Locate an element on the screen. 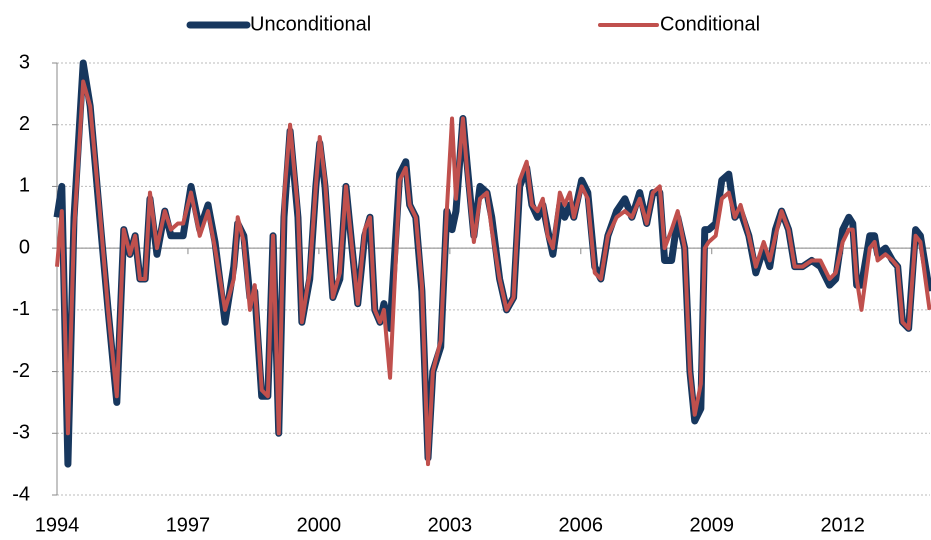  y-tick-label: 2 is located at coordinates (24, 124).